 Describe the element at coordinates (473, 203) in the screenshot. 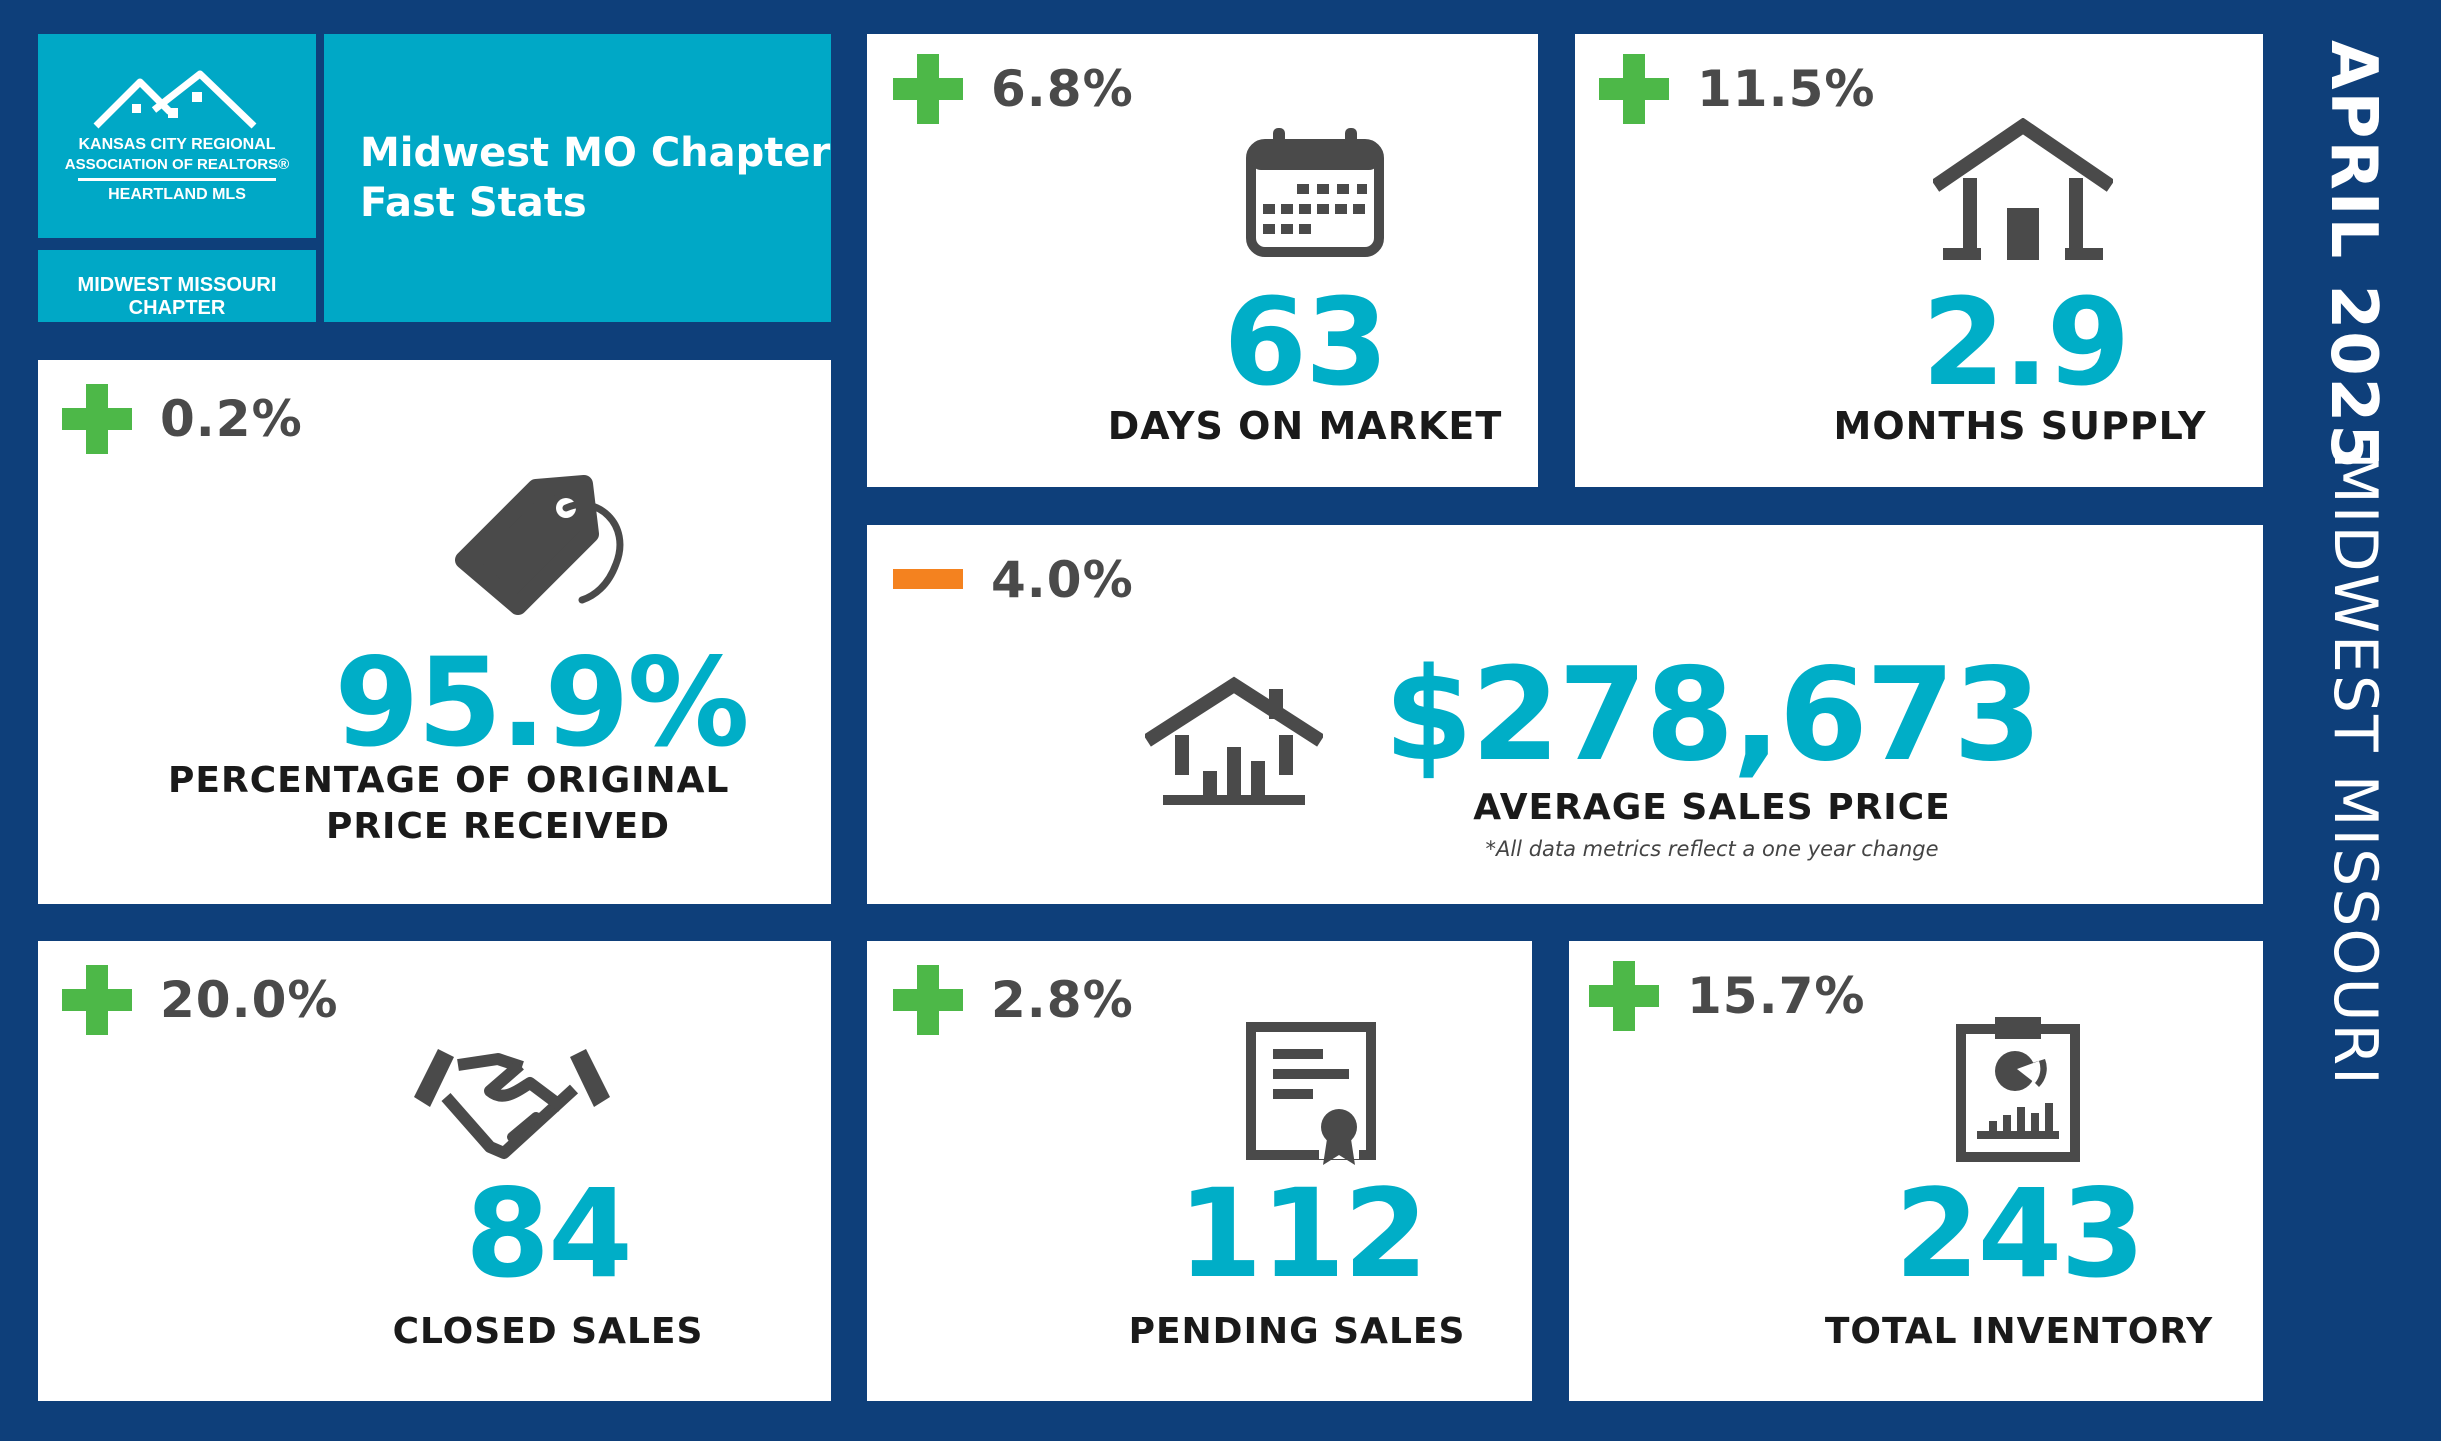

I see `page-title-line2: Fast Stats` at that location.